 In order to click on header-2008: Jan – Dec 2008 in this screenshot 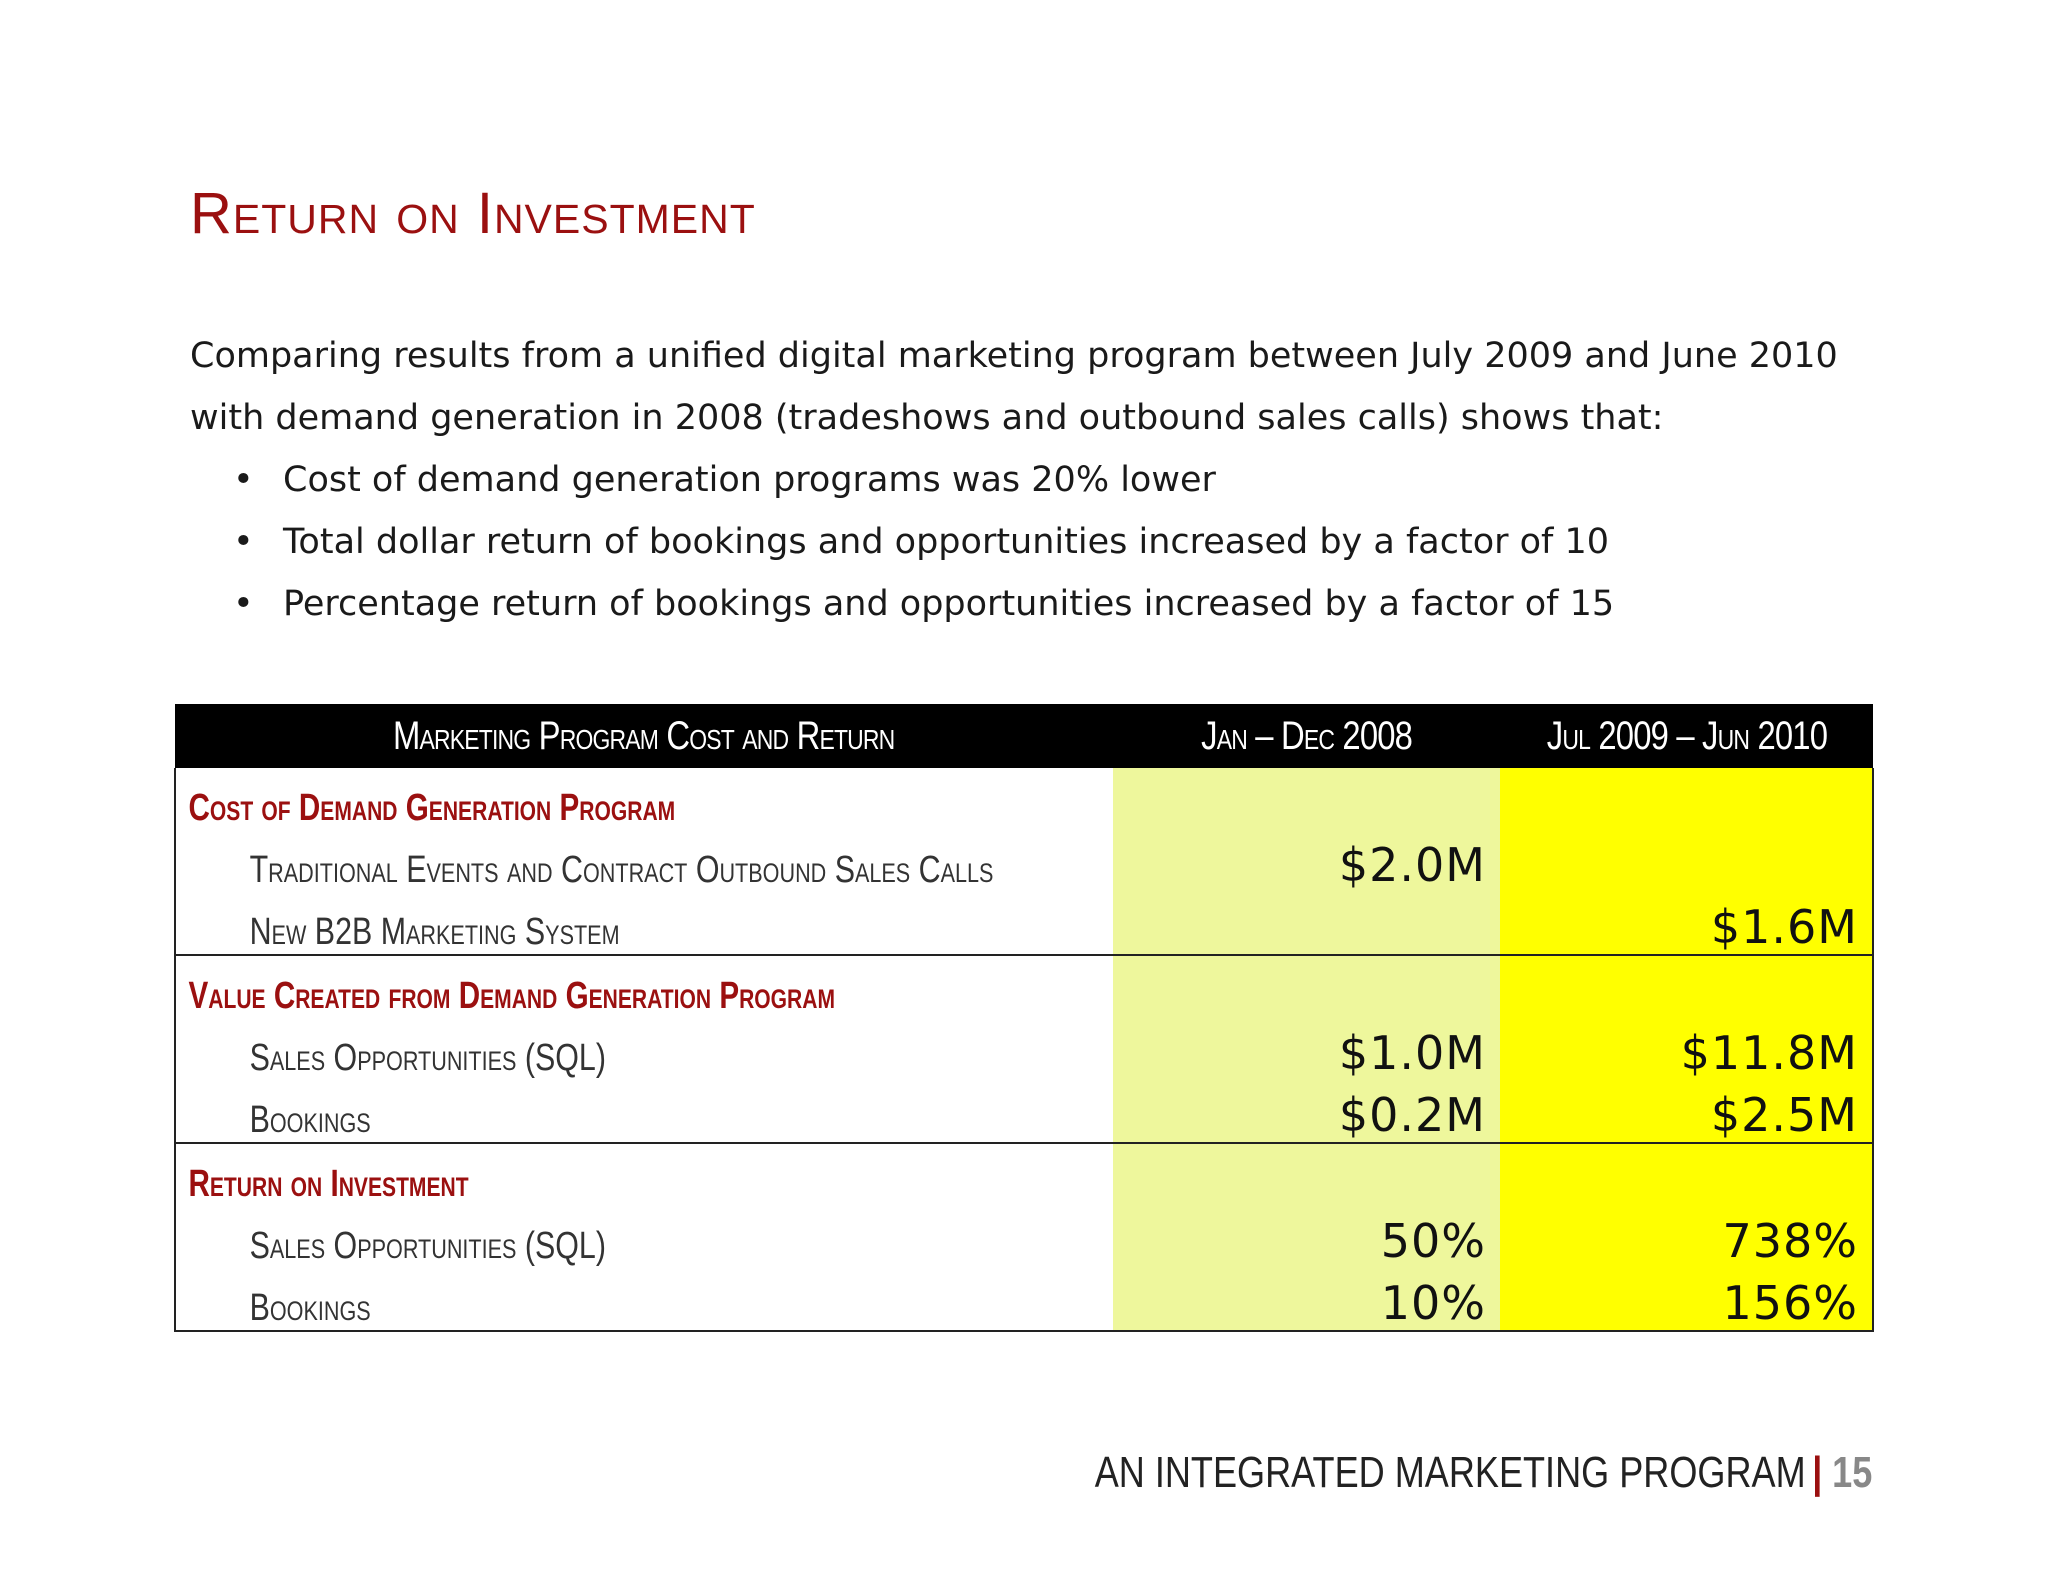, I will do `click(1306, 736)`.